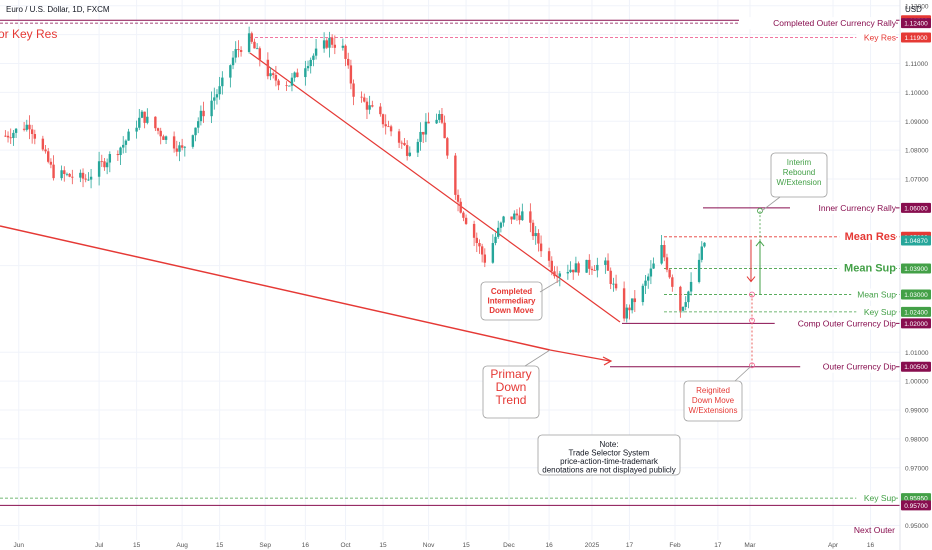 The height and width of the screenshot is (550, 932). I want to click on interim-rebound-callout-box, so click(799, 175).